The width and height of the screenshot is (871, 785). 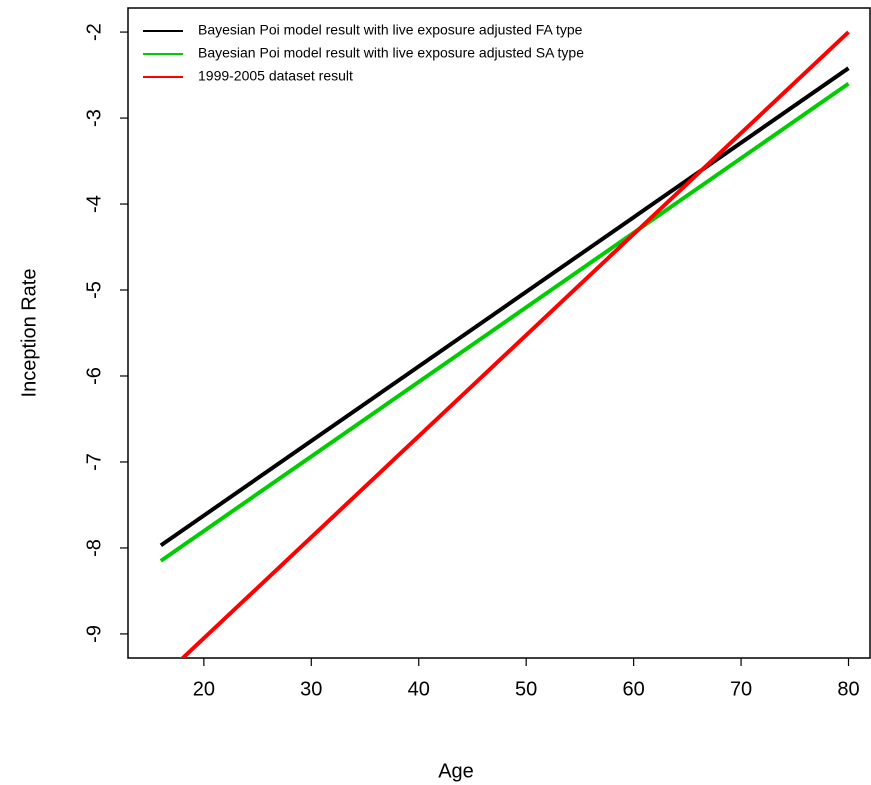 I want to click on y-tick-label: -2, so click(x=94, y=32).